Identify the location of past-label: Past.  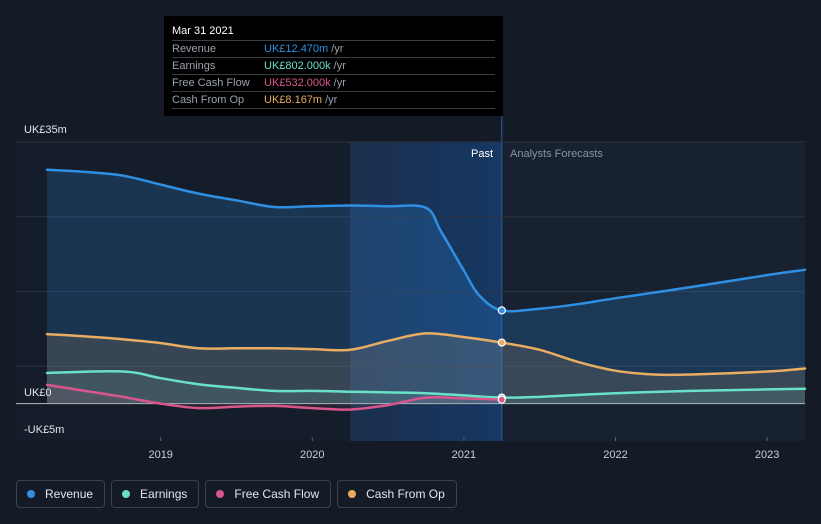
(482, 154).